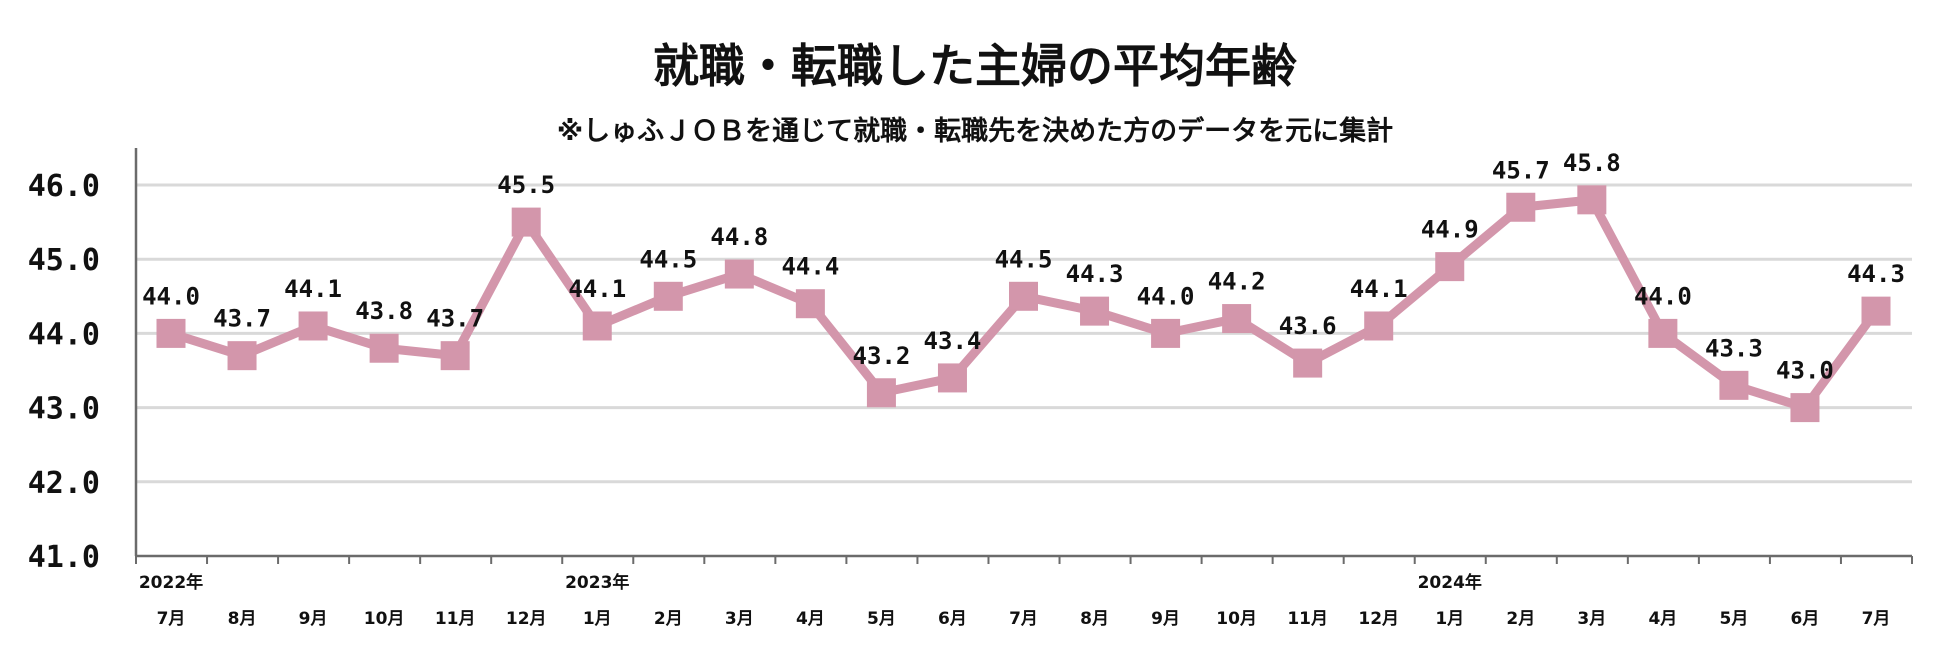  Describe the element at coordinates (1521, 170) in the screenshot. I see `data-label: 45.7` at that location.